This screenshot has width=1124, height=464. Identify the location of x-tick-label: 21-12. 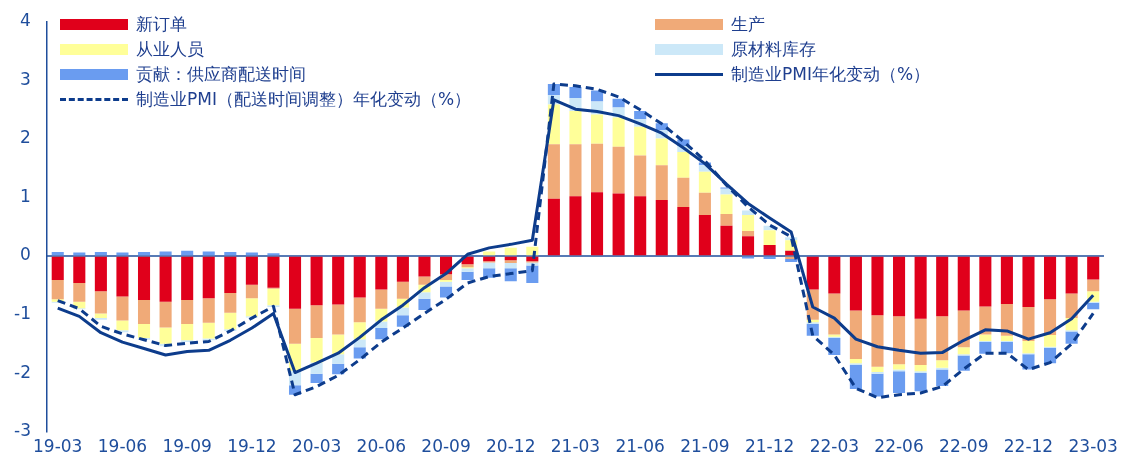
(769, 446).